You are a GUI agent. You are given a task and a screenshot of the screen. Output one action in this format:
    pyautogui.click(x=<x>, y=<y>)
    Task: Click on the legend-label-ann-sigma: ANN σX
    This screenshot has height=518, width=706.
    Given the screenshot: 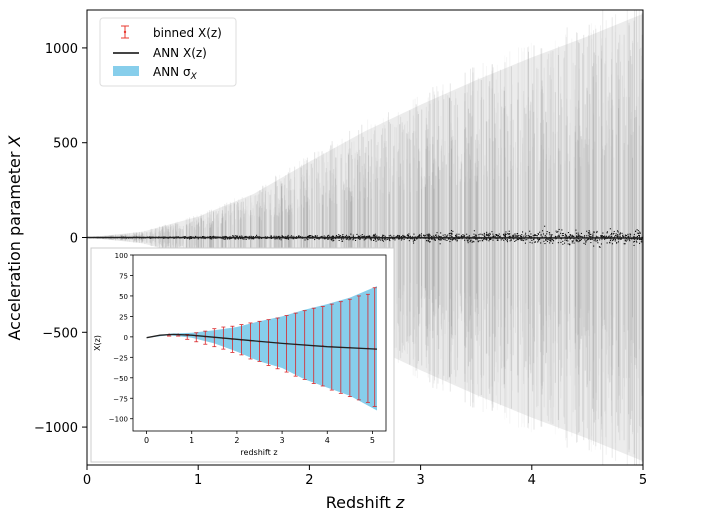 What is the action you would take?
    pyautogui.click(x=175, y=73)
    